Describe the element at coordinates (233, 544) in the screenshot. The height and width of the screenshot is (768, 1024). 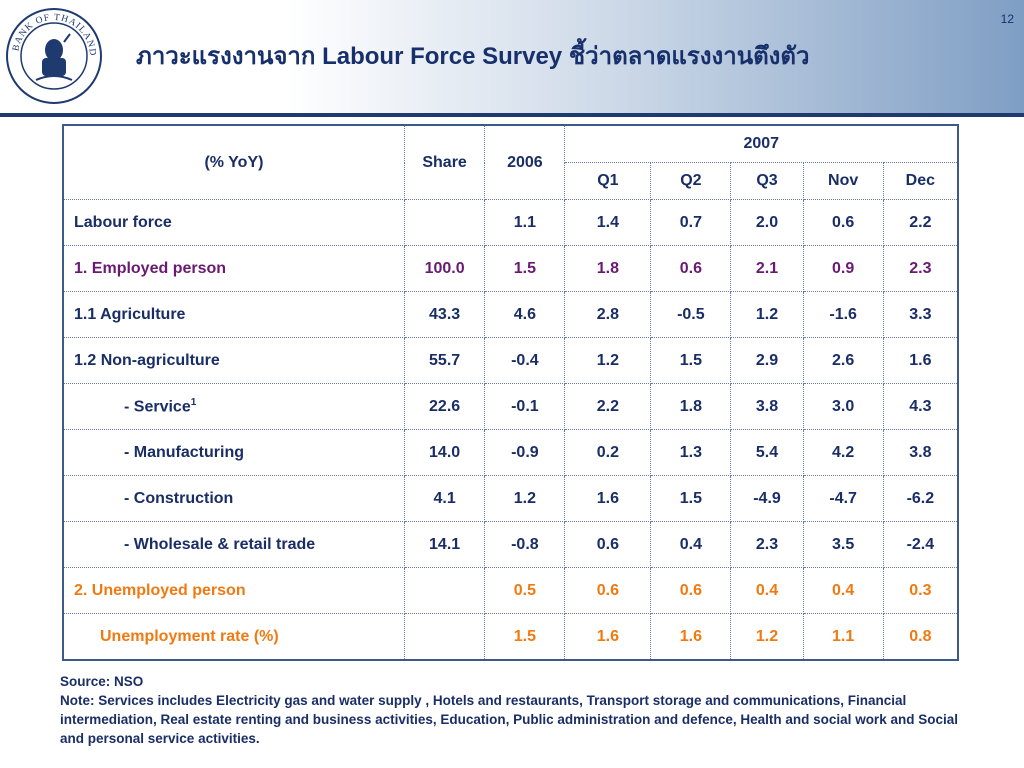
I see `row-label: - Wholesale & retail trade` at that location.